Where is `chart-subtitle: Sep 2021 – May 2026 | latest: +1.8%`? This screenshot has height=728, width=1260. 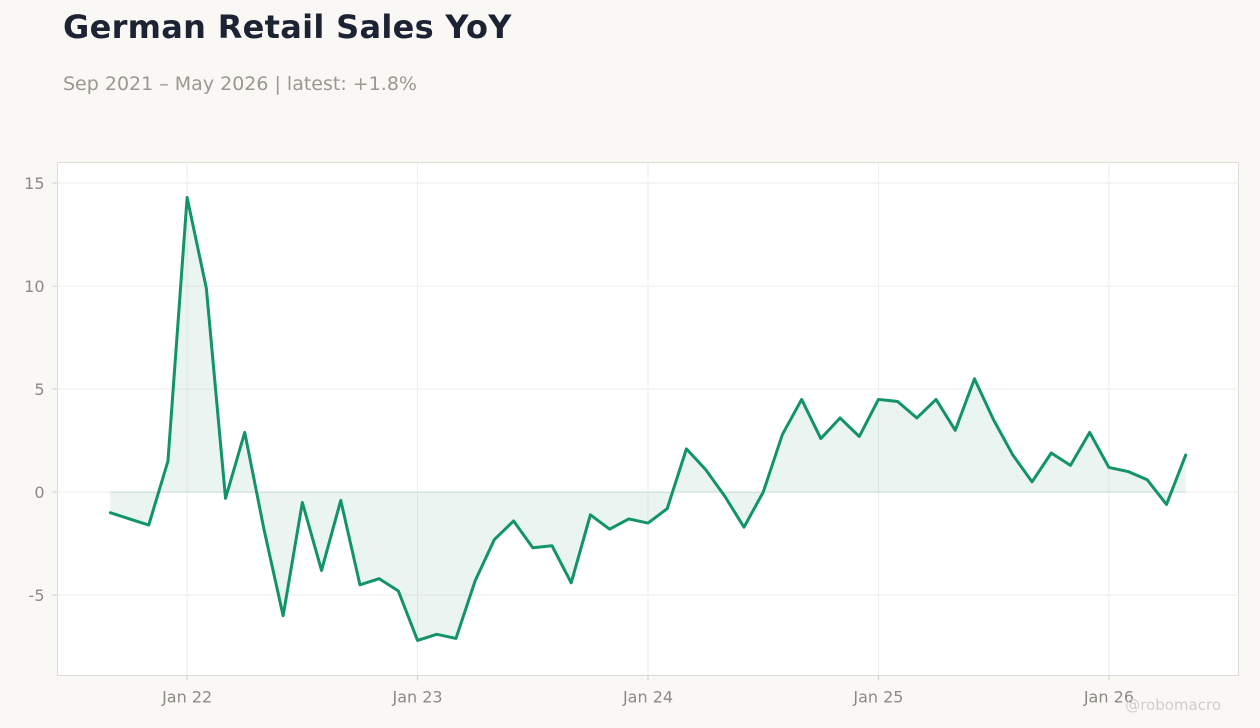
chart-subtitle: Sep 2021 – May 2026 | latest: +1.8% is located at coordinates (240, 84).